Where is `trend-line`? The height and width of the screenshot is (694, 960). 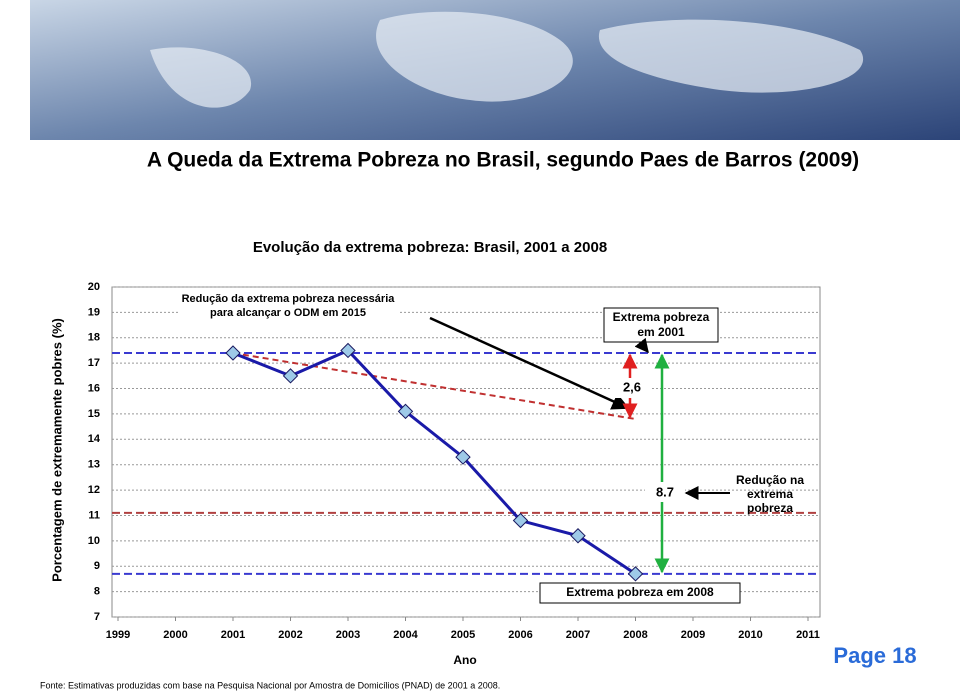
trend-line is located at coordinates (434, 386).